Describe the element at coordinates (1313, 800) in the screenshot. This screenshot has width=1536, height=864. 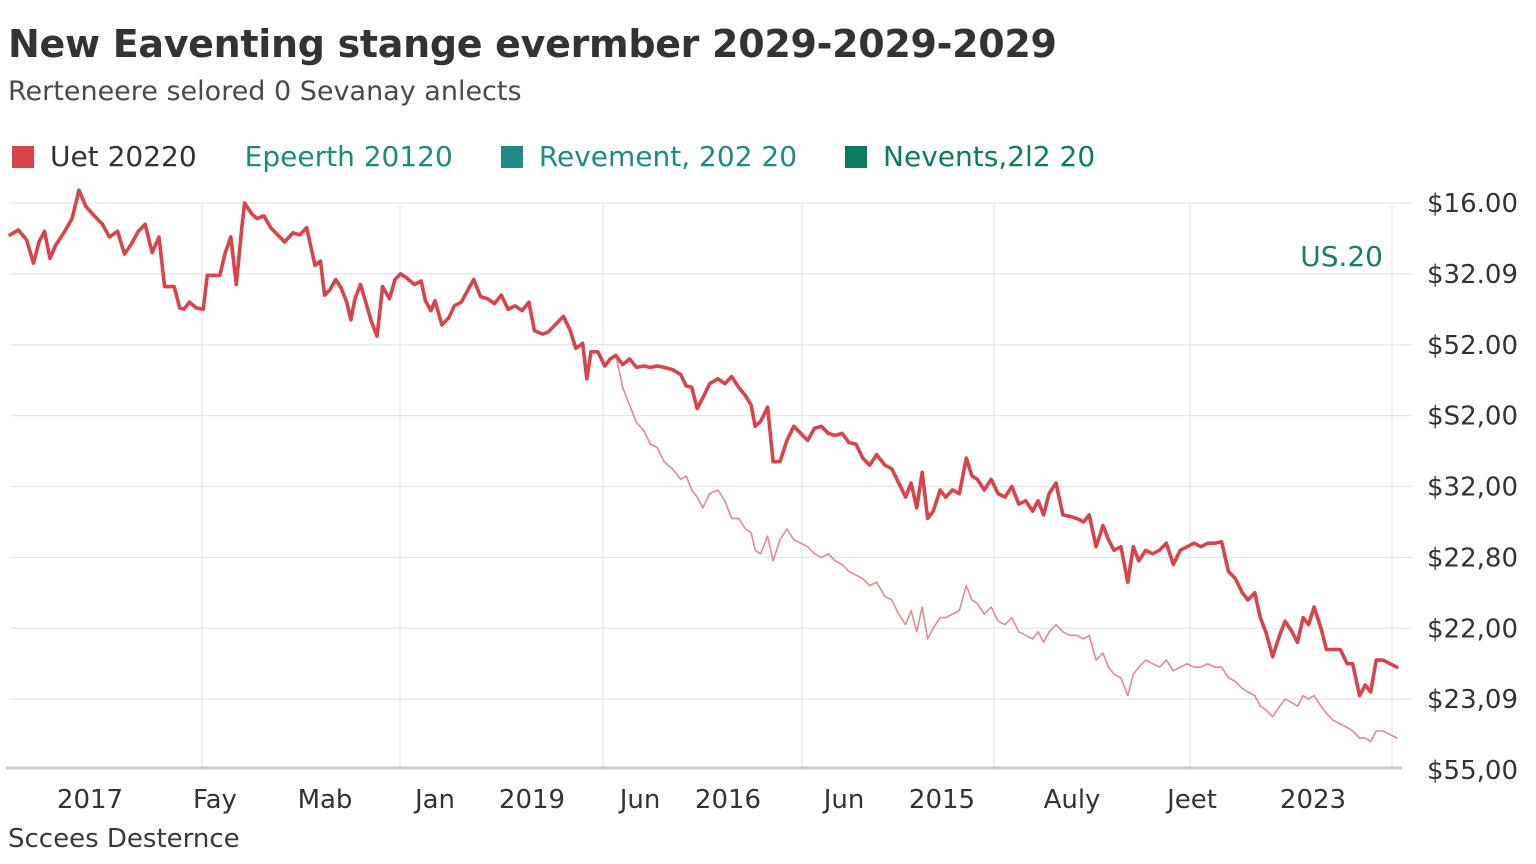
I see `x-tick-label: 2023` at that location.